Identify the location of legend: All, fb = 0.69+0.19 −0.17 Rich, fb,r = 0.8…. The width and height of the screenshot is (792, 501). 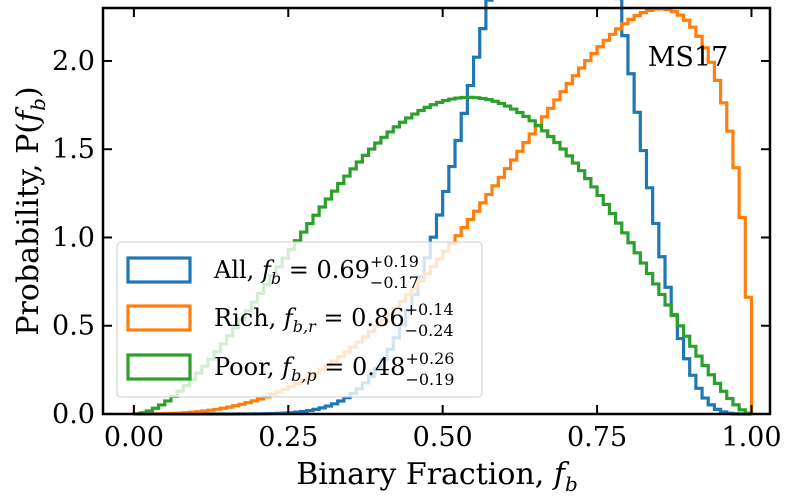
(299, 319).